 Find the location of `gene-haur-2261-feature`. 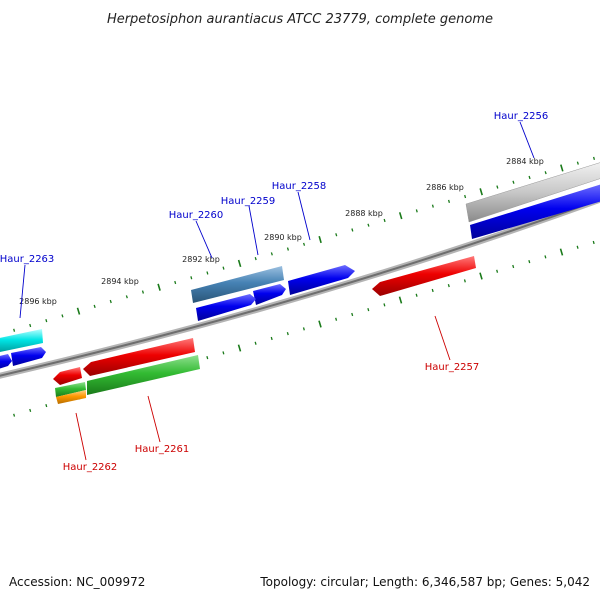

gene-haur-2261-feature is located at coordinates (143, 375).